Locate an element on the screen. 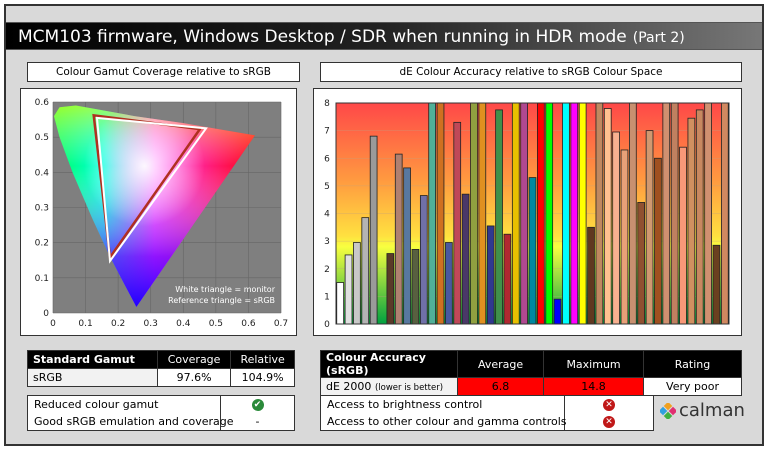 The height and width of the screenshot is (450, 768). feature-label: Access to brightness control is located at coordinates (405, 404).